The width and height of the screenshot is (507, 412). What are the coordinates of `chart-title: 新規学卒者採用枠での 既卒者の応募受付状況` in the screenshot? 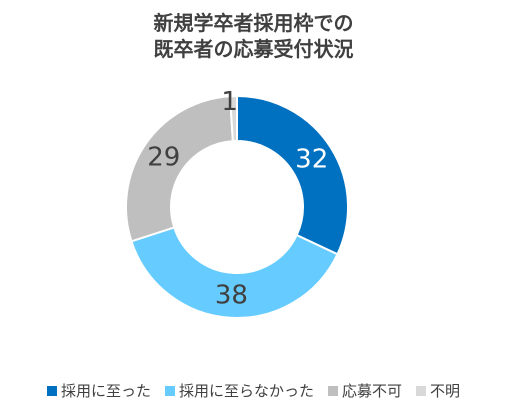 It's located at (253, 36).